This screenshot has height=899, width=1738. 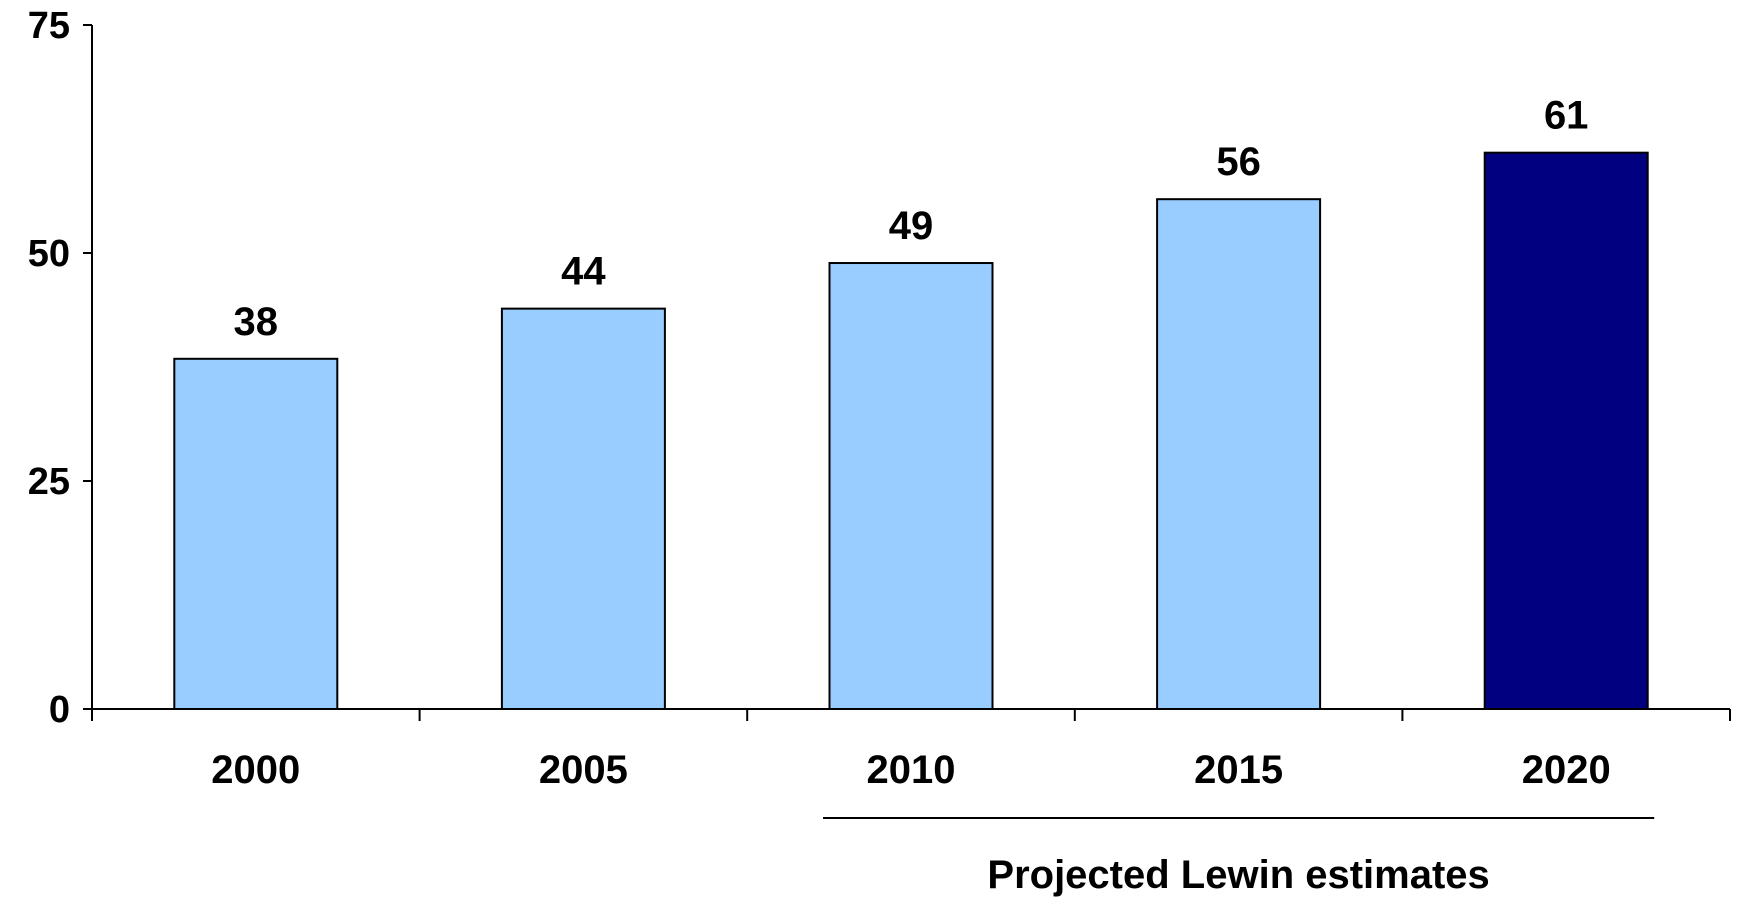 I want to click on y-tick-label: 25, so click(x=49, y=482).